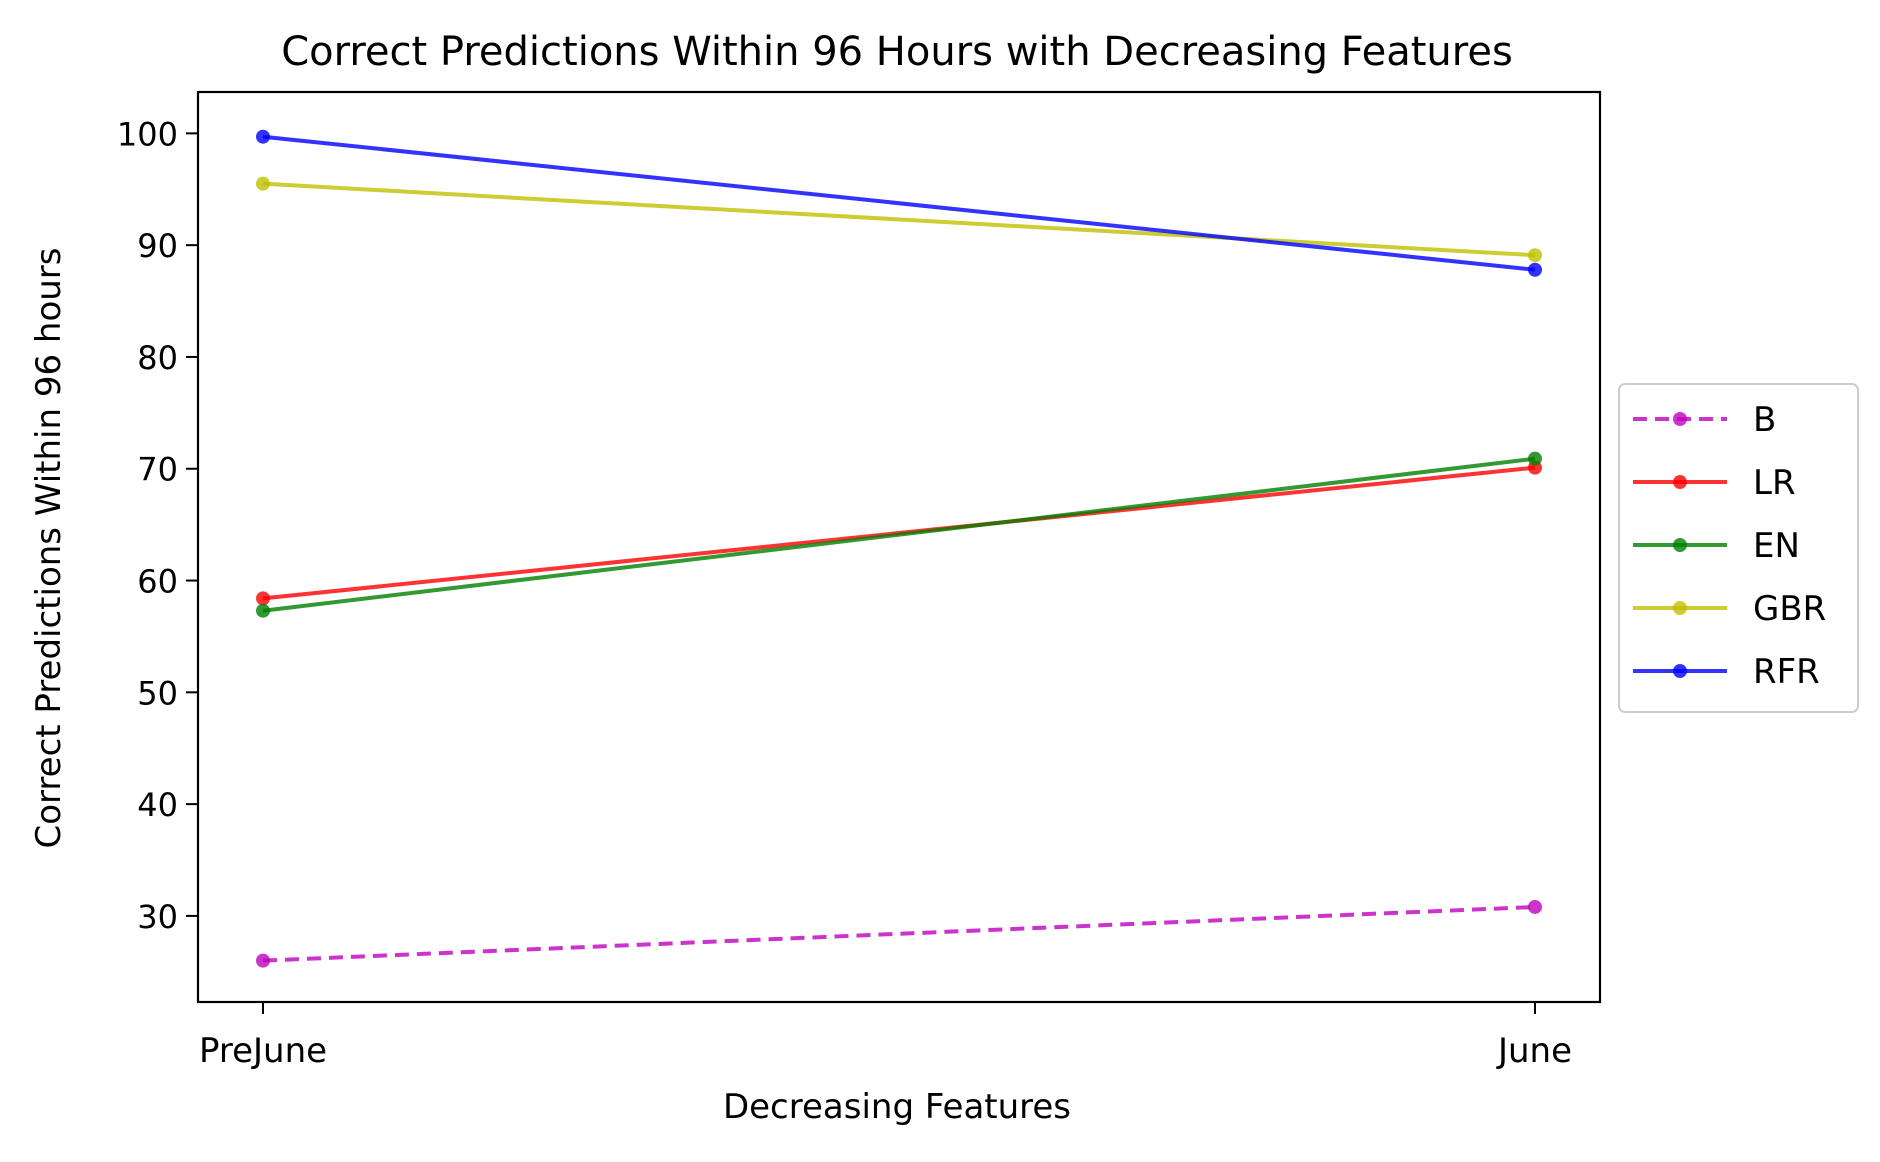 The image size is (1880, 1162). What do you see at coordinates (157, 582) in the screenshot?
I see `y-tick-label: 60` at bounding box center [157, 582].